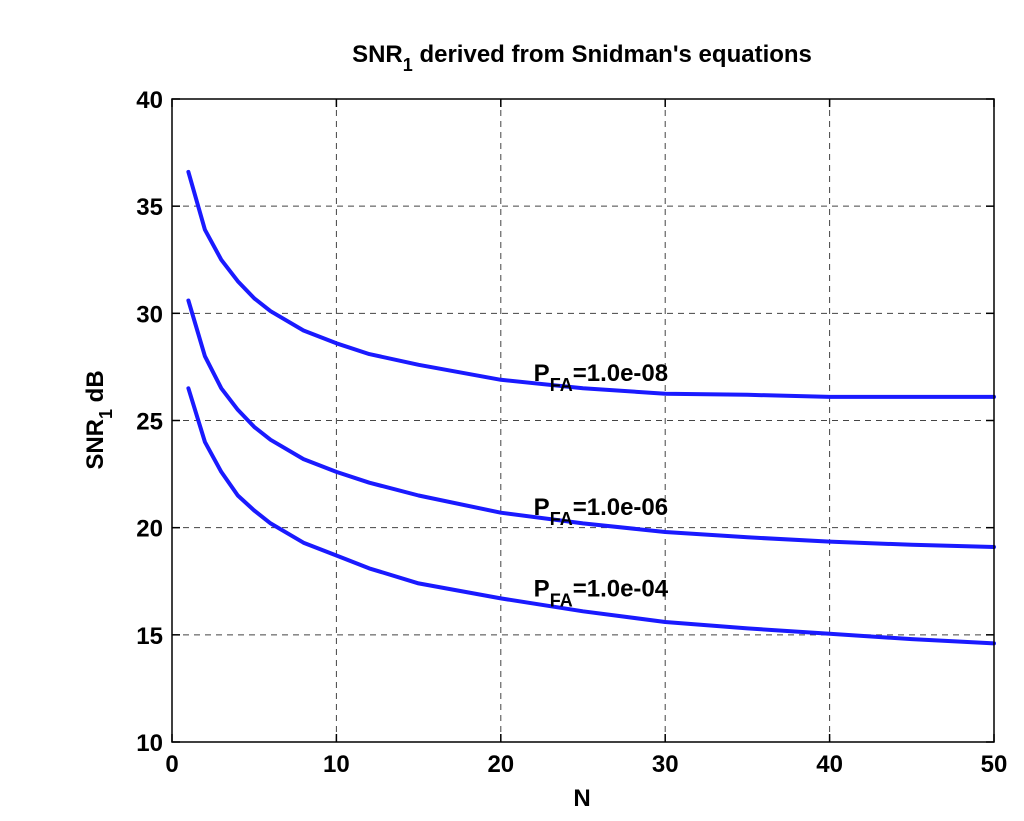 Image resolution: width=1024 pixels, height=821 pixels. I want to click on chart-title-prefix: SNR, so click(377, 54).